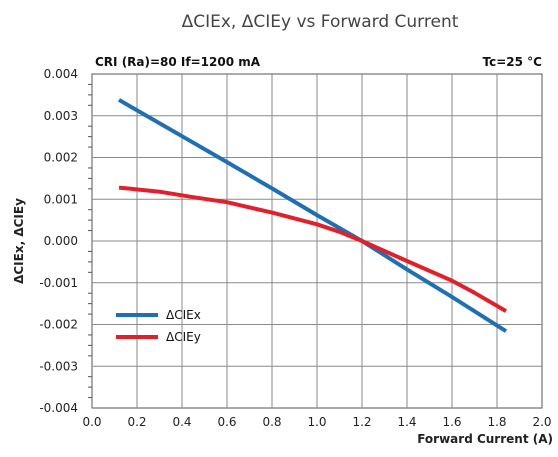 The width and height of the screenshot is (558, 457). What do you see at coordinates (406, 422) in the screenshot?
I see `x-tick-label: 1.4` at bounding box center [406, 422].